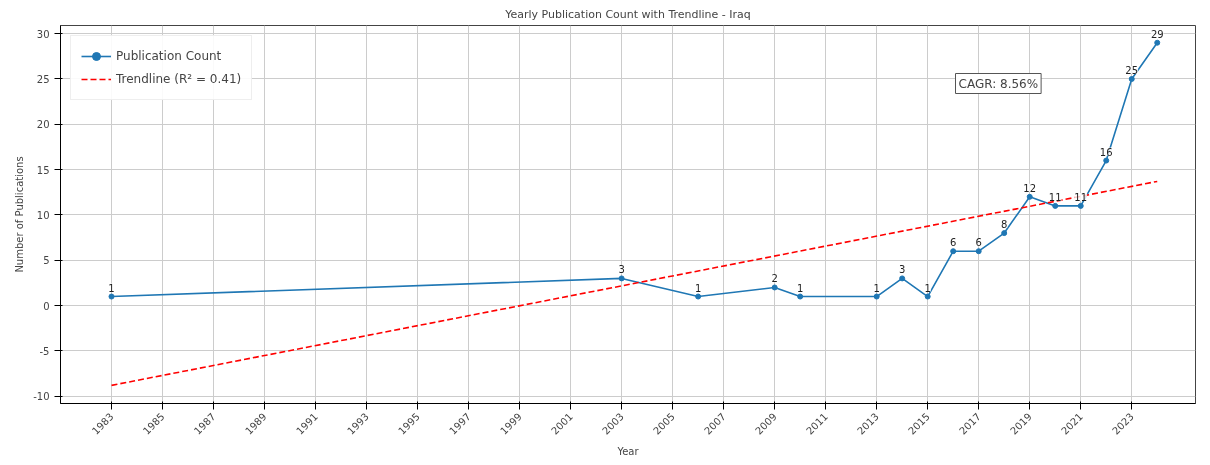 The width and height of the screenshot is (1210, 465). Describe the element at coordinates (169, 56) in the screenshot. I see `legend-label: Publication Count` at that location.